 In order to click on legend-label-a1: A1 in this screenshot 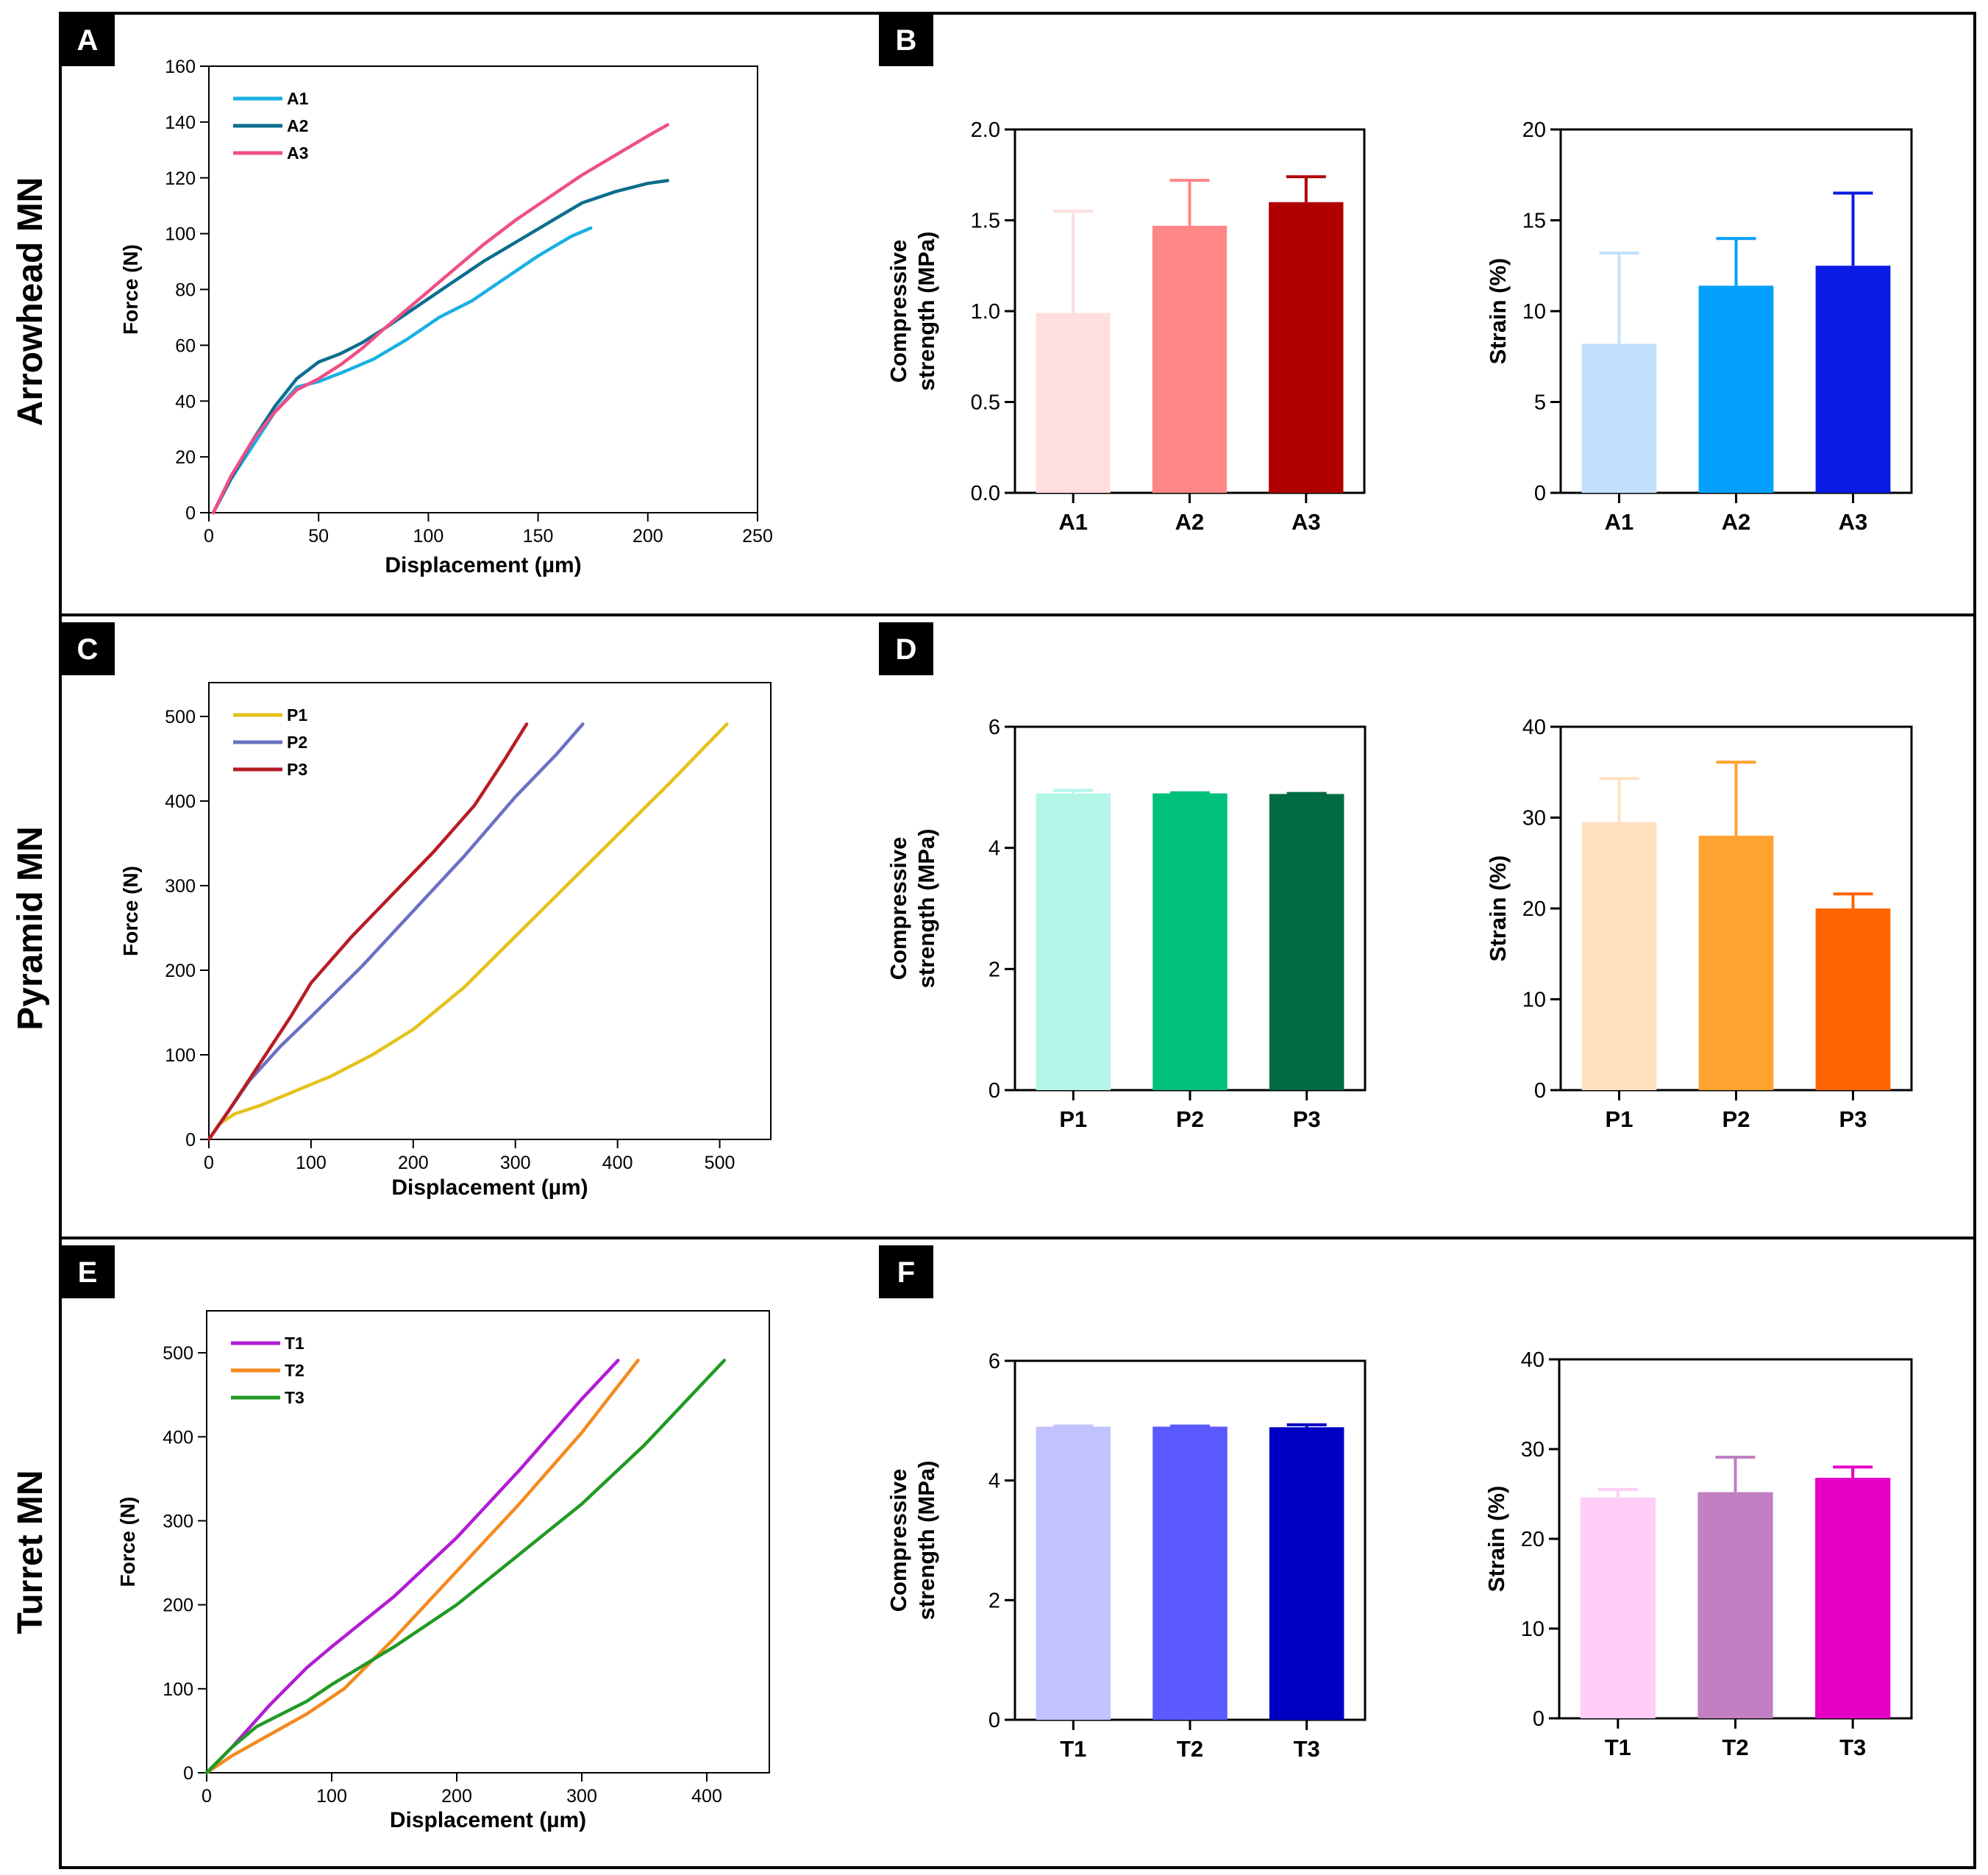, I will do `click(298, 98)`.